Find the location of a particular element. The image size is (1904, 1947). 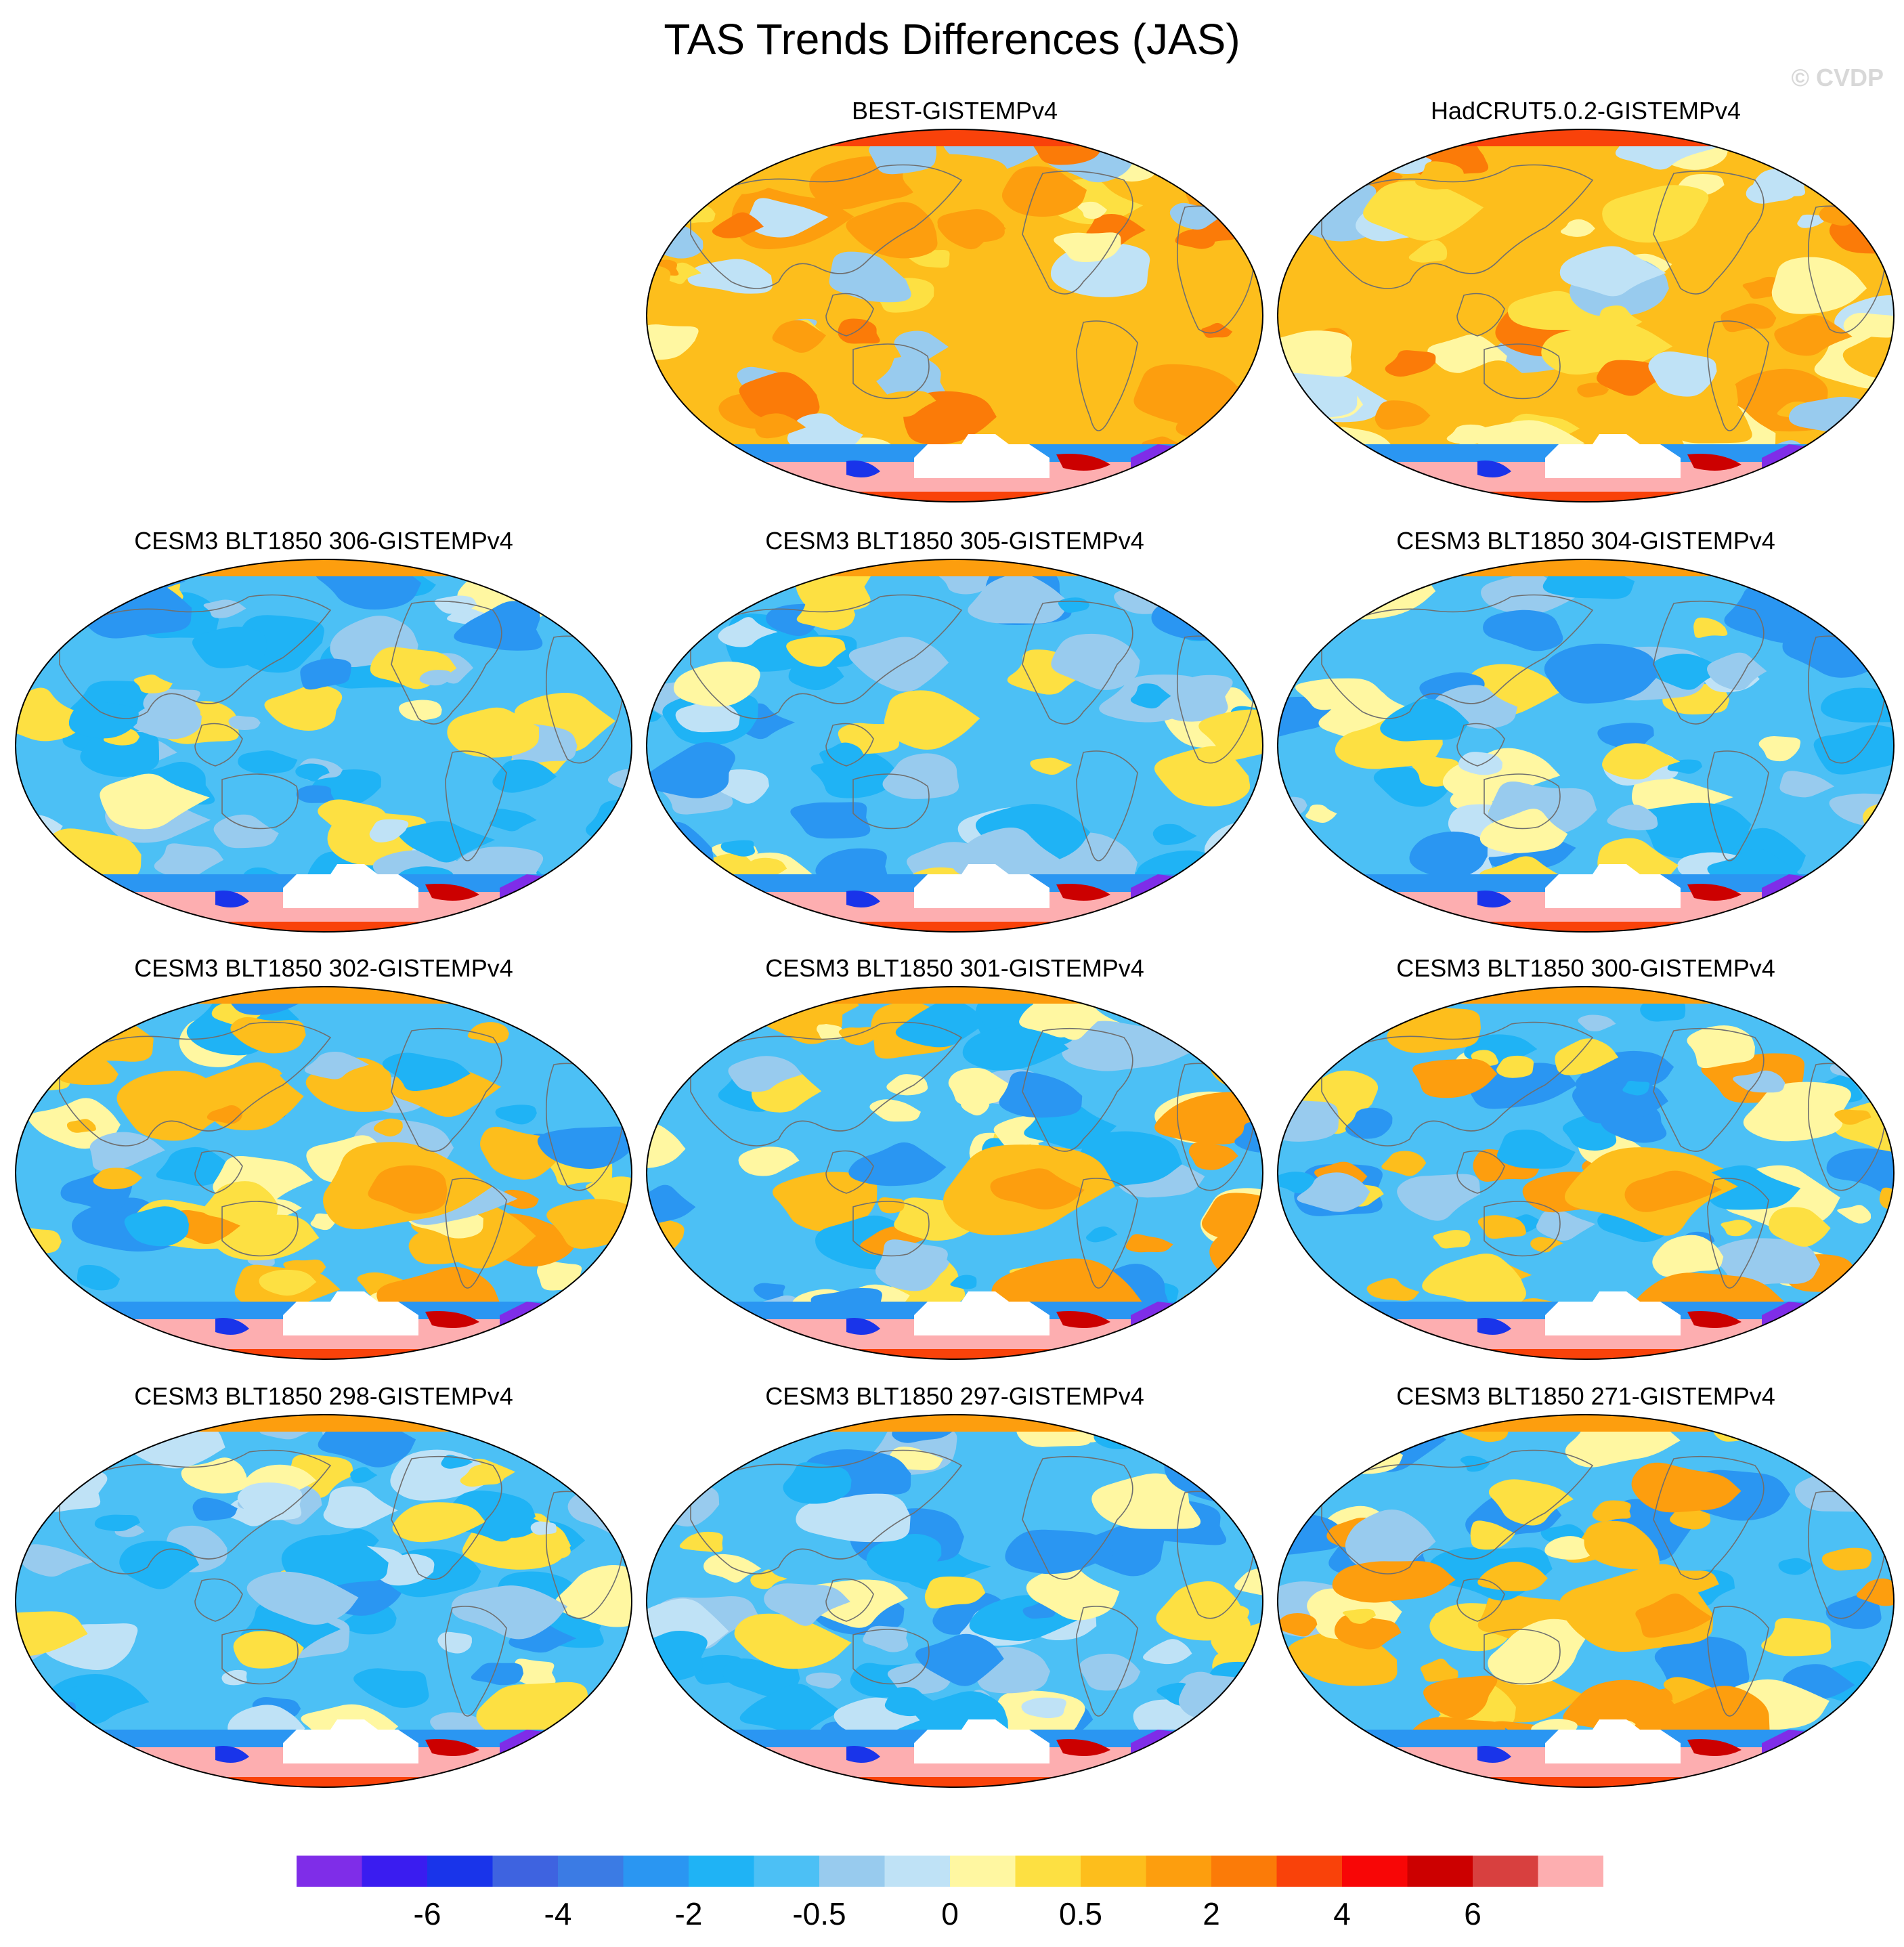

map-panel: CESM3 BLT1850 298-GISTEMPv4 is located at coordinates (324, 1588).